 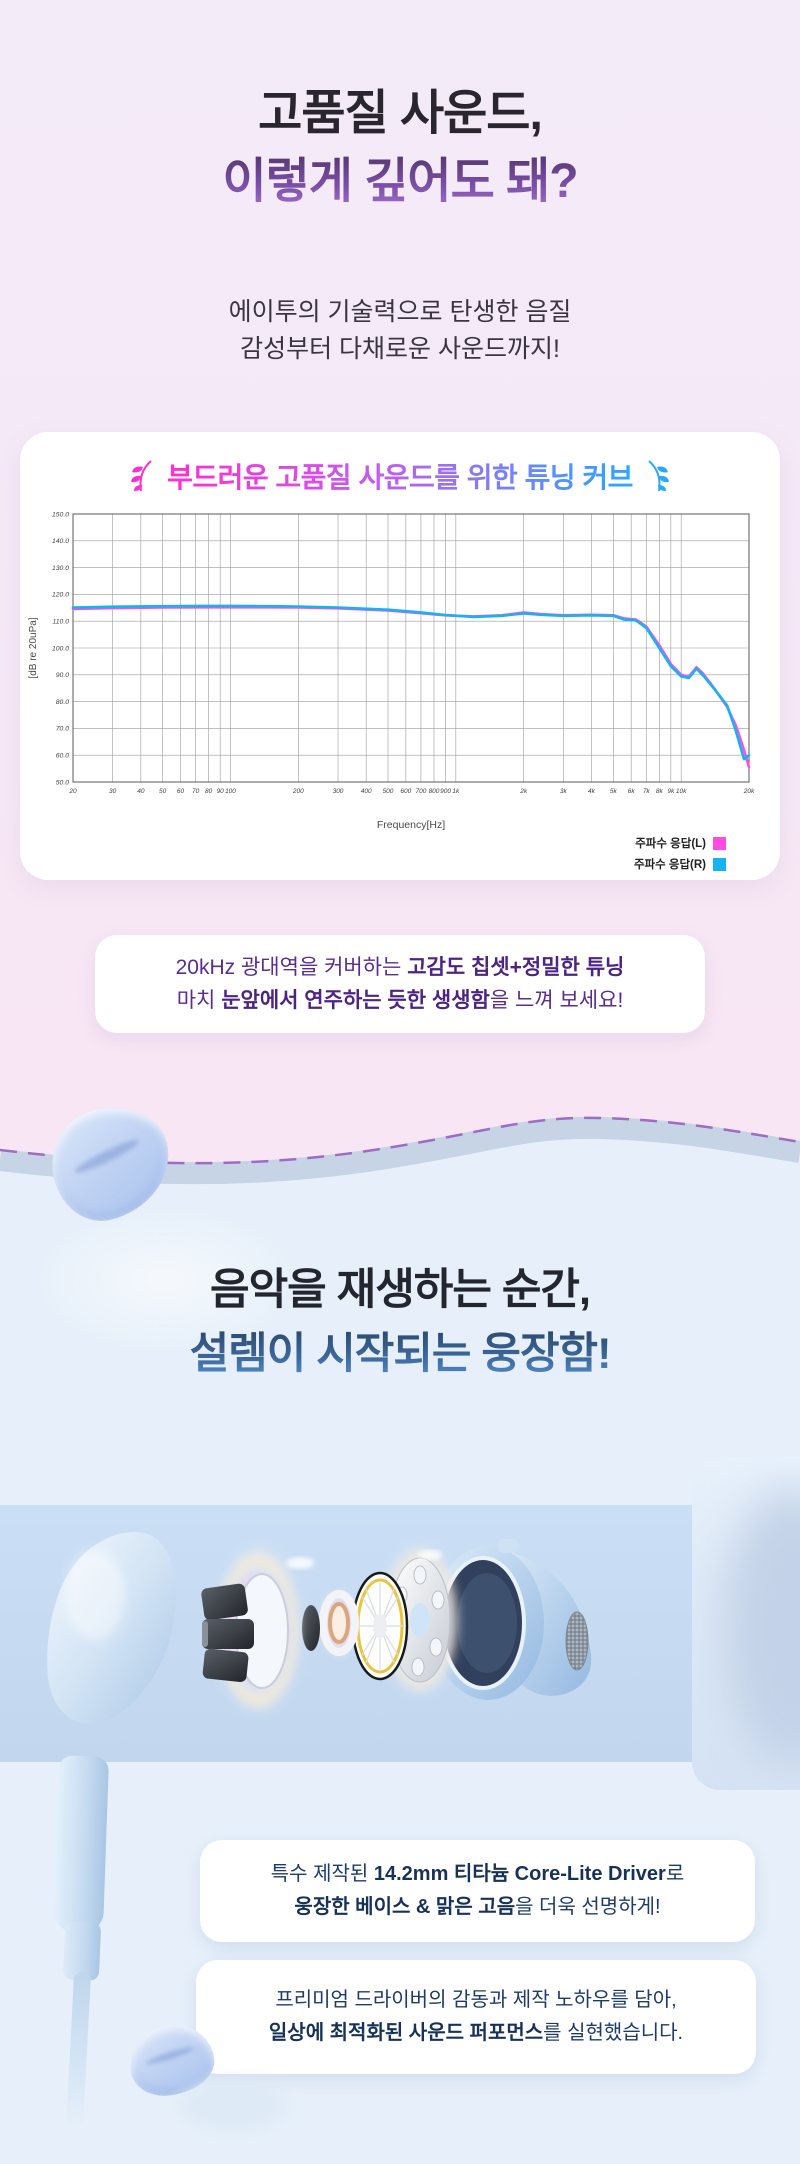 What do you see at coordinates (60, 648) in the screenshot?
I see `svg-text: 100.0` at bounding box center [60, 648].